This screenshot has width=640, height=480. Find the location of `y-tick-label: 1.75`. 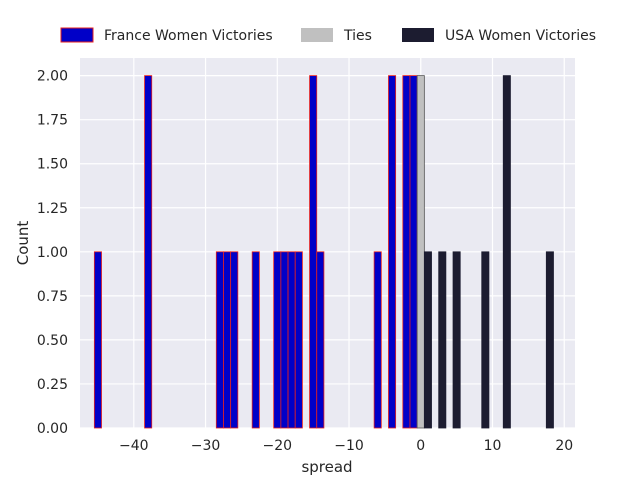

y-tick-label: 1.75 is located at coordinates (52, 121).